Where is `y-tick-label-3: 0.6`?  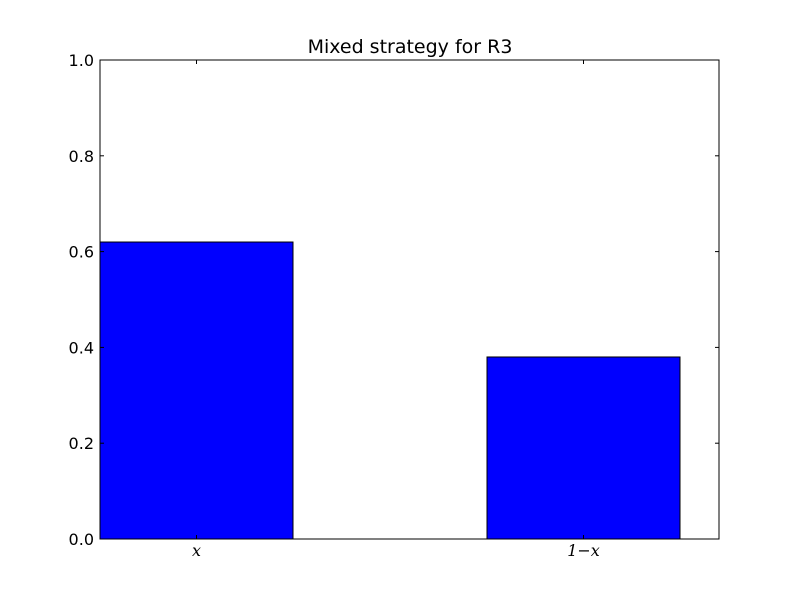
y-tick-label-3: 0.6 is located at coordinates (81, 252).